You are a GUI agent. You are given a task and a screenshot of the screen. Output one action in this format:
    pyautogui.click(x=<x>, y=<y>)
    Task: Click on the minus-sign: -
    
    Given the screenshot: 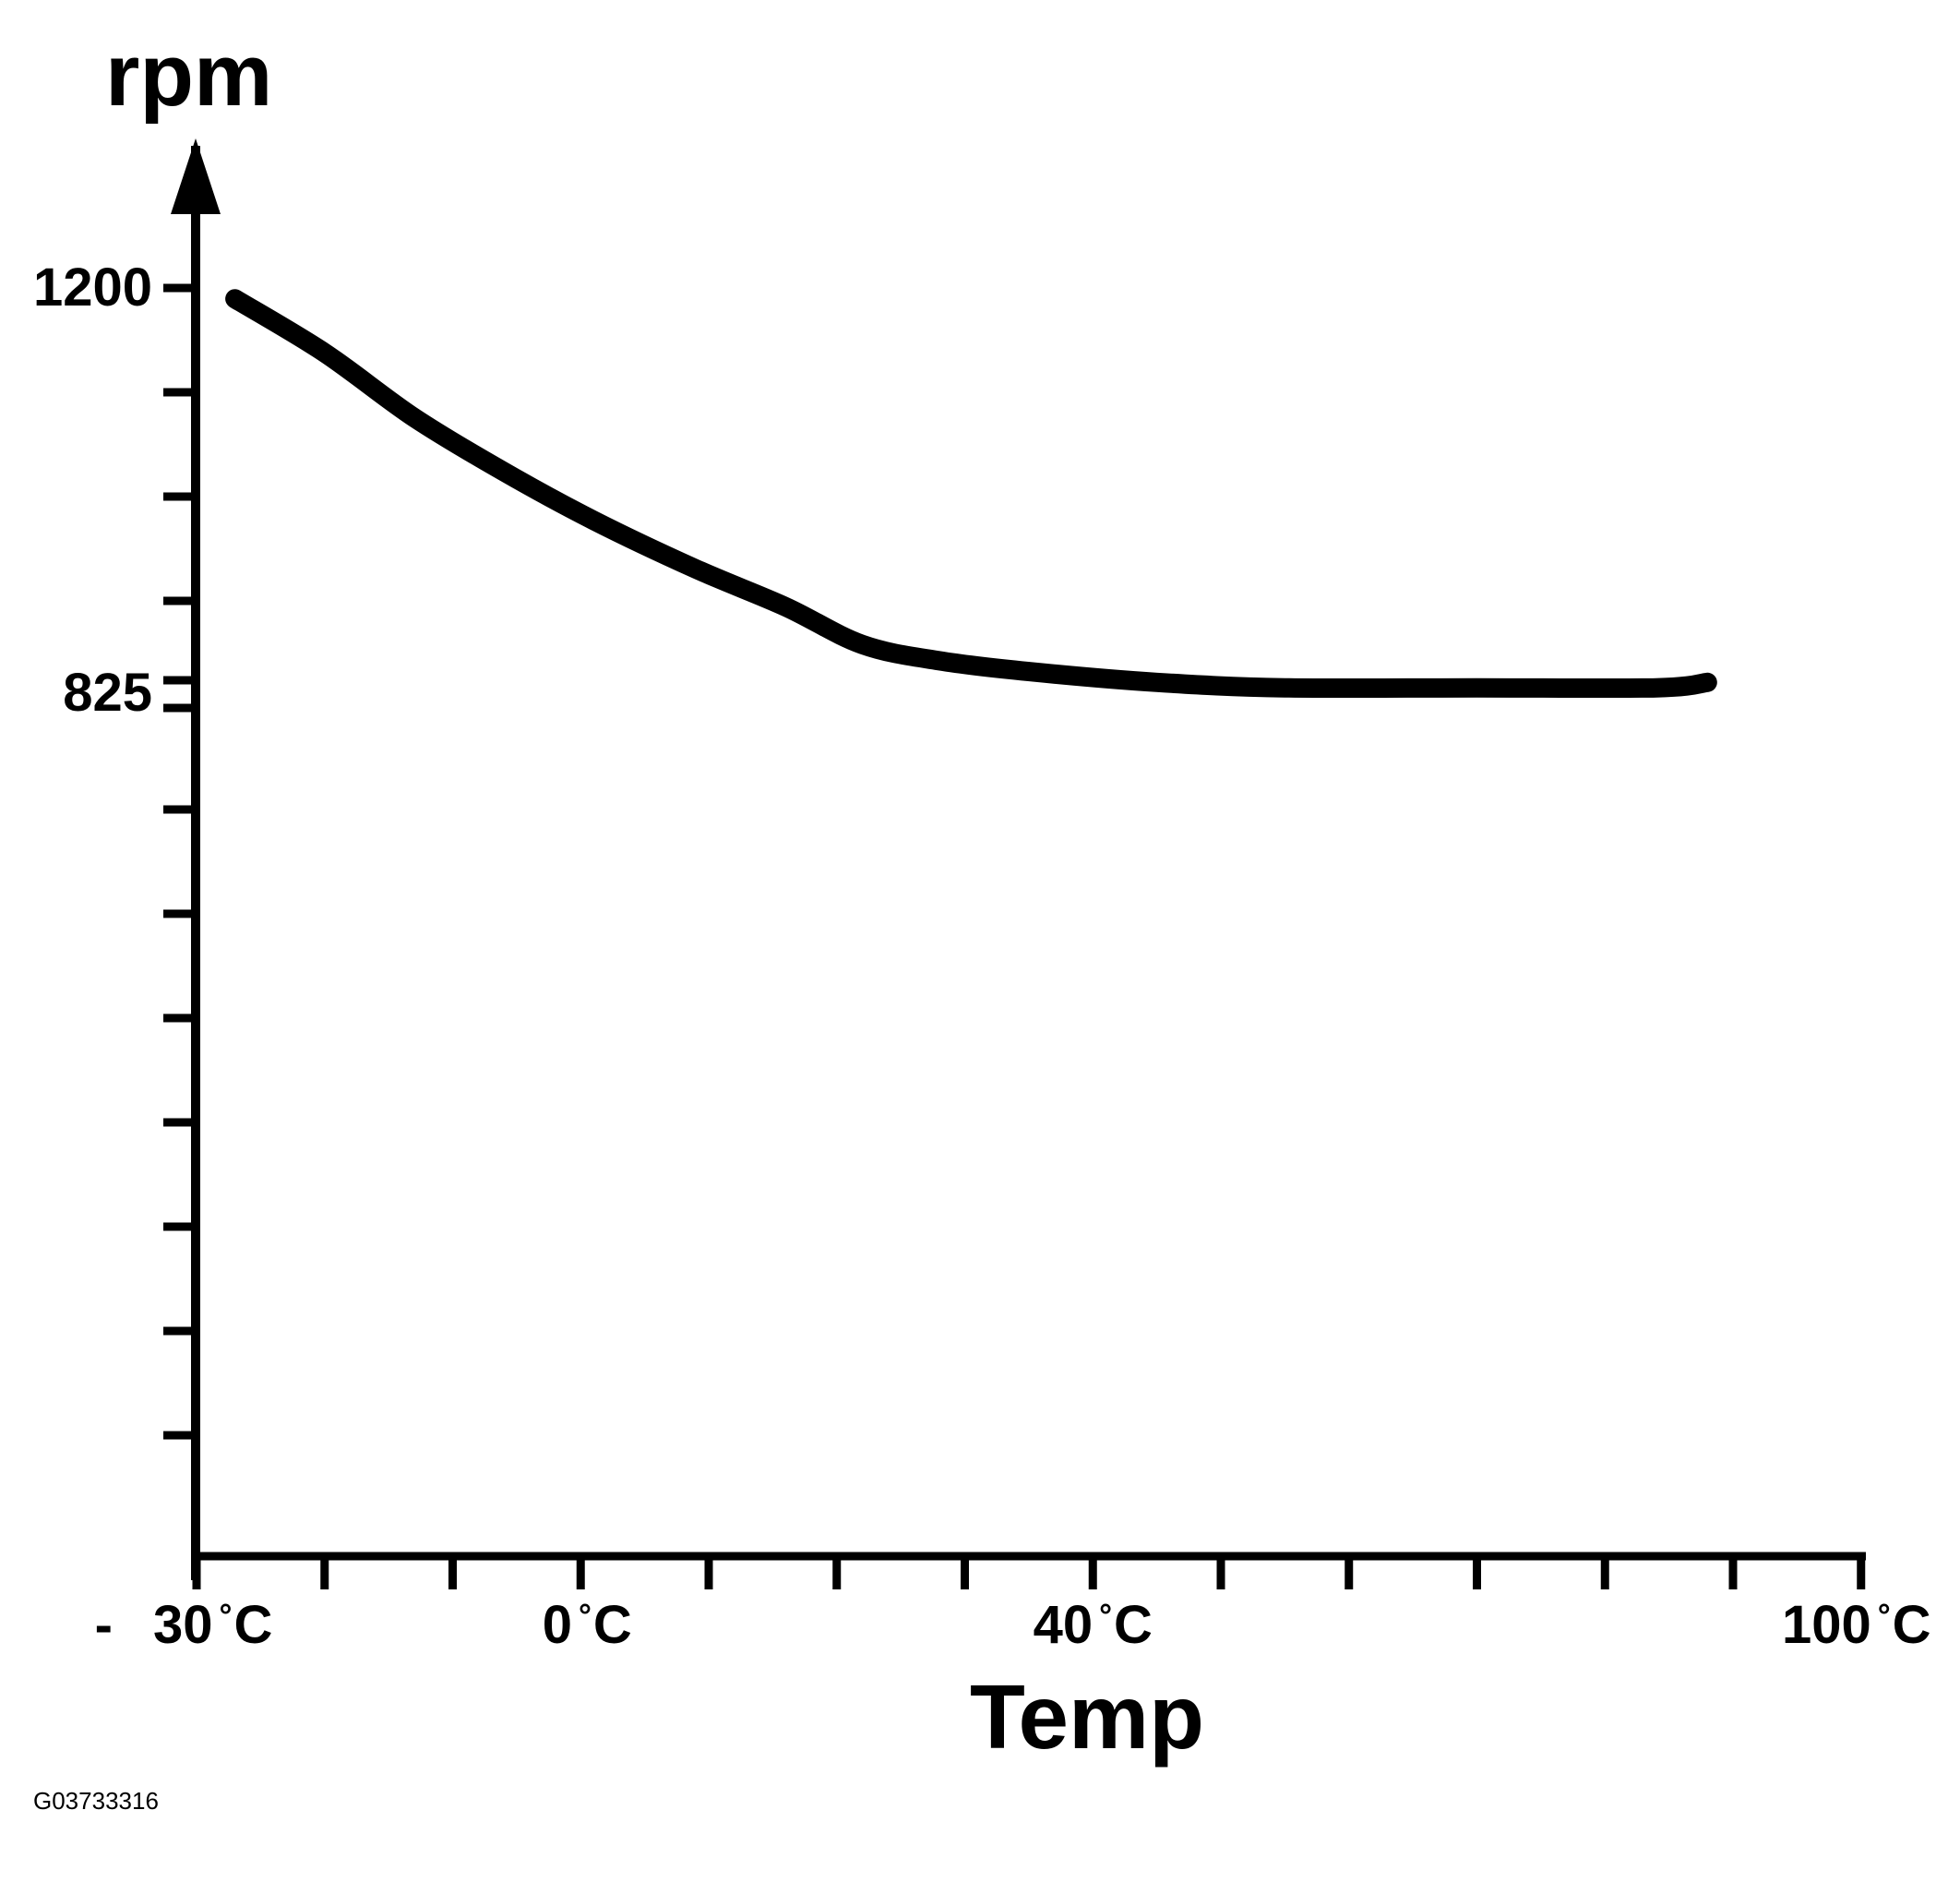 What is the action you would take?
    pyautogui.click(x=103, y=1625)
    